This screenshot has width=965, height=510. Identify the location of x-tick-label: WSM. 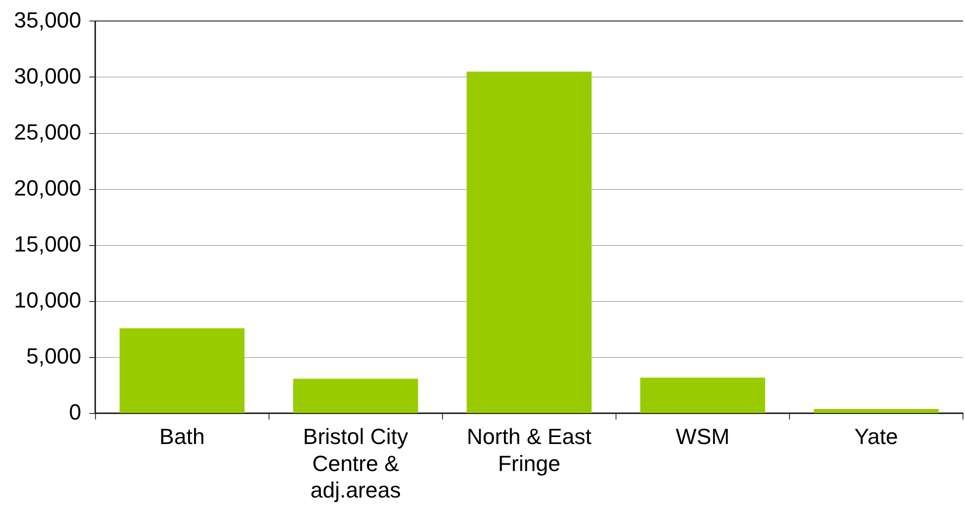
(703, 436).